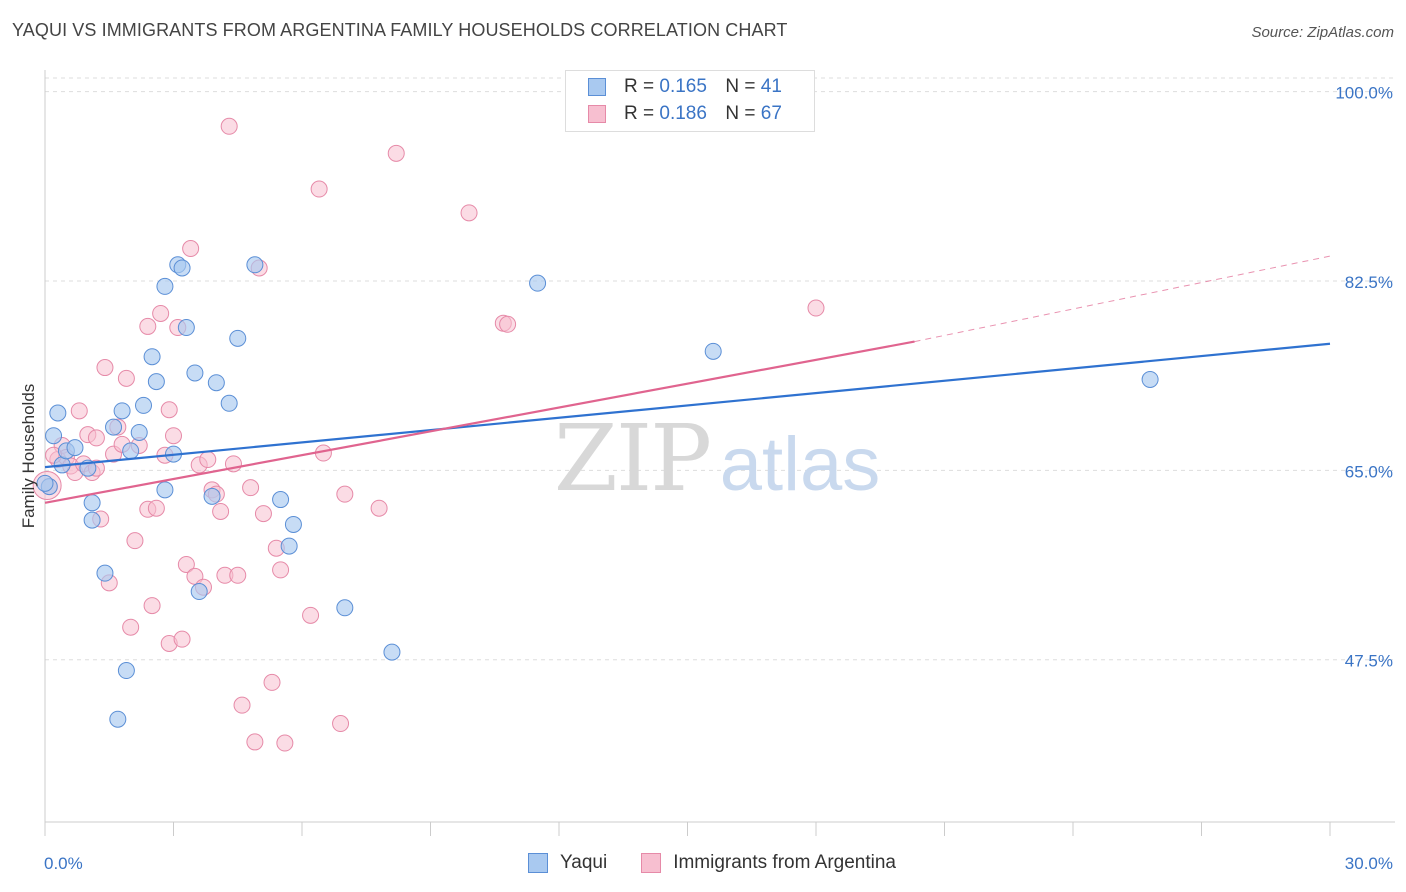  Describe the element at coordinates (784, 862) in the screenshot. I see `legend-label-argentina: Immigrants from Argentina` at that location.